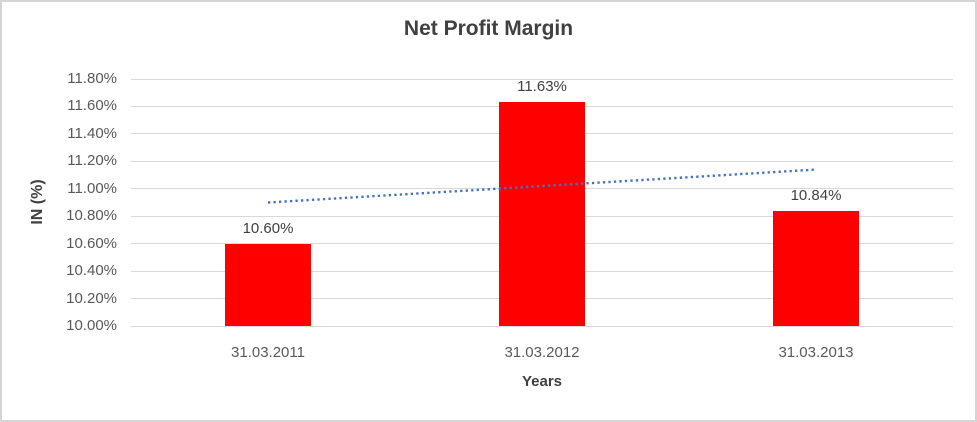 The height and width of the screenshot is (422, 977). What do you see at coordinates (37, 202) in the screenshot?
I see `y-axis-title: IN (%)` at bounding box center [37, 202].